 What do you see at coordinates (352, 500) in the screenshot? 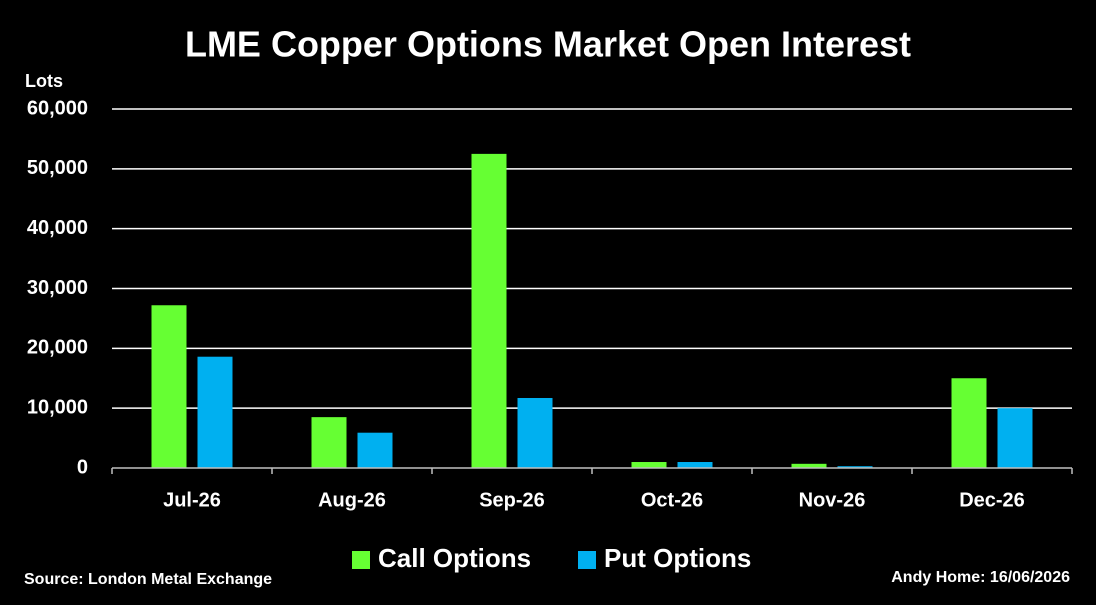
I see `x-tick-label: Aug-26` at bounding box center [352, 500].